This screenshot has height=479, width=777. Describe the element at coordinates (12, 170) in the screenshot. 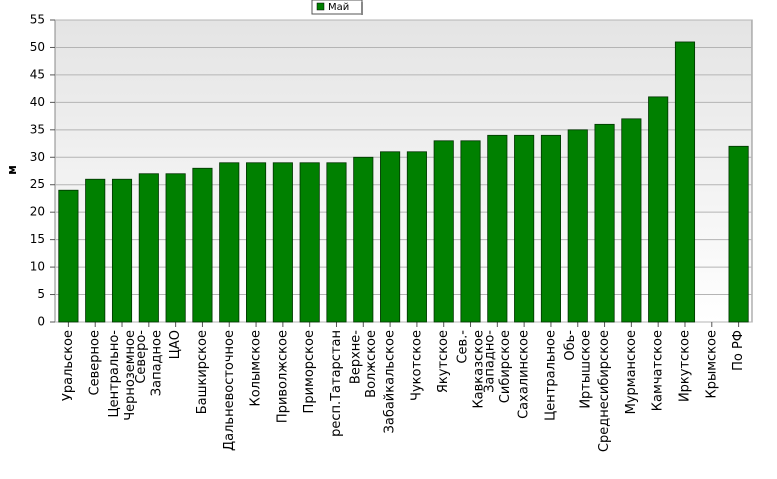

I see `y-axis-label: м` at that location.